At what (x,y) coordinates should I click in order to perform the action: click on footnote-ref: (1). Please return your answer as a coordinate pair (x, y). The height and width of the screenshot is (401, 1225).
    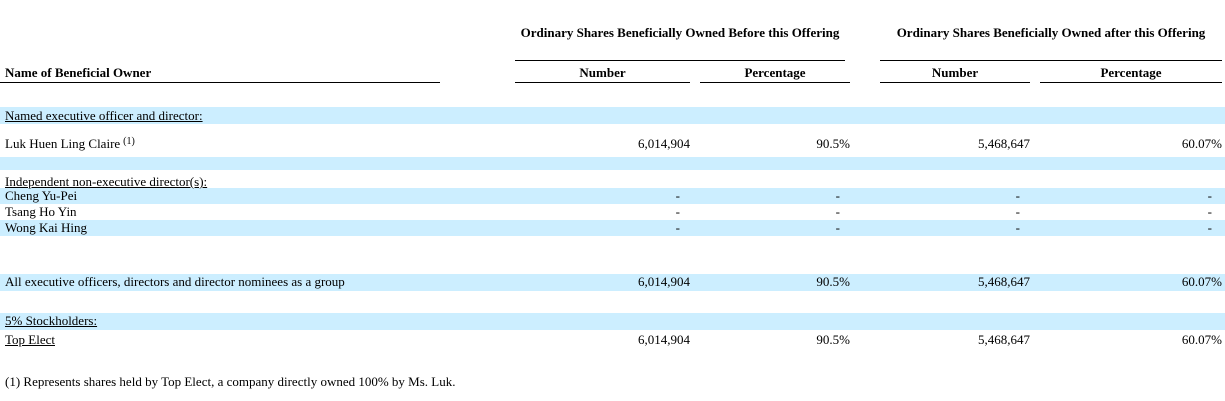
    Looking at the image, I should click on (129, 141).